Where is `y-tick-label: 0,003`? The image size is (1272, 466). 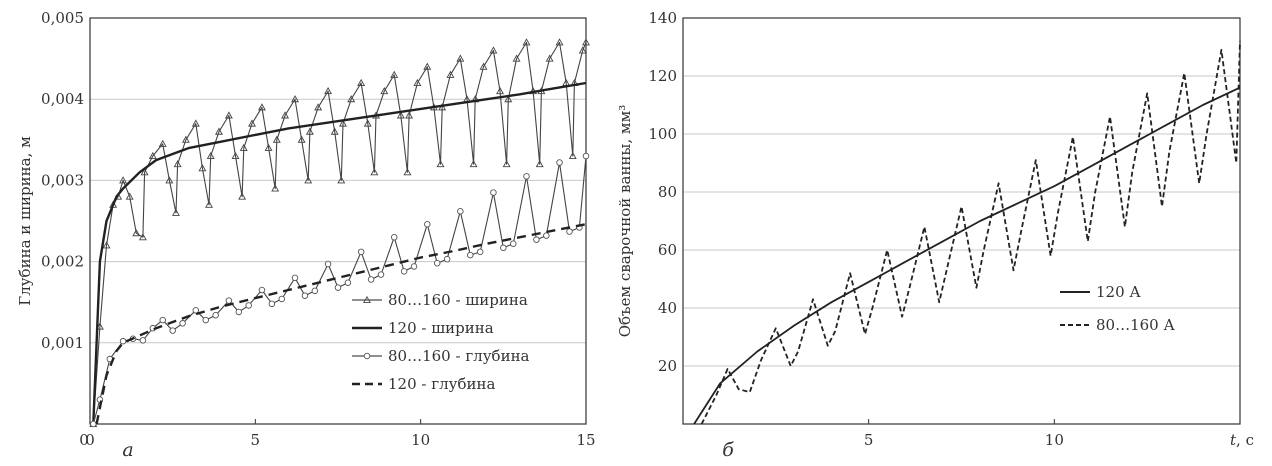 y-tick-label: 0,003 is located at coordinates (62, 180).